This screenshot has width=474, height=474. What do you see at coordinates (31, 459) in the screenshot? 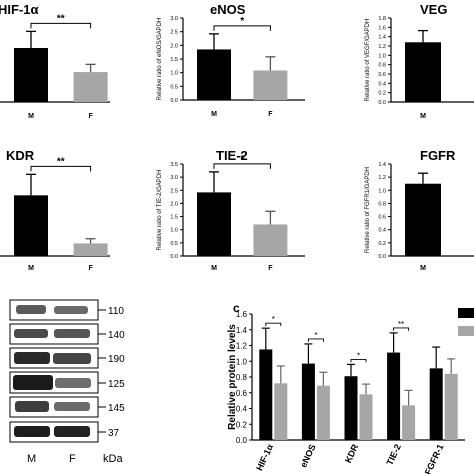
I see `lane-label-m: M` at bounding box center [31, 459].